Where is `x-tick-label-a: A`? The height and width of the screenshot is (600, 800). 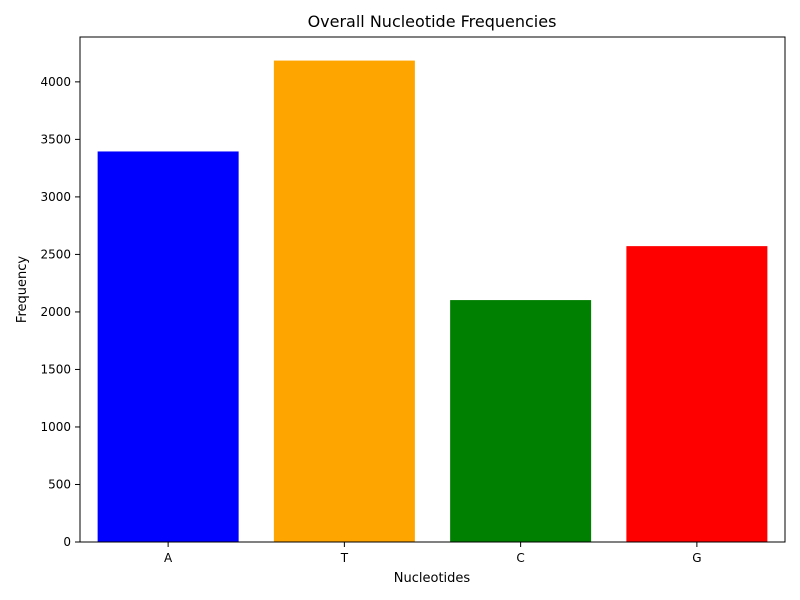 x-tick-label-a: A is located at coordinates (168, 558).